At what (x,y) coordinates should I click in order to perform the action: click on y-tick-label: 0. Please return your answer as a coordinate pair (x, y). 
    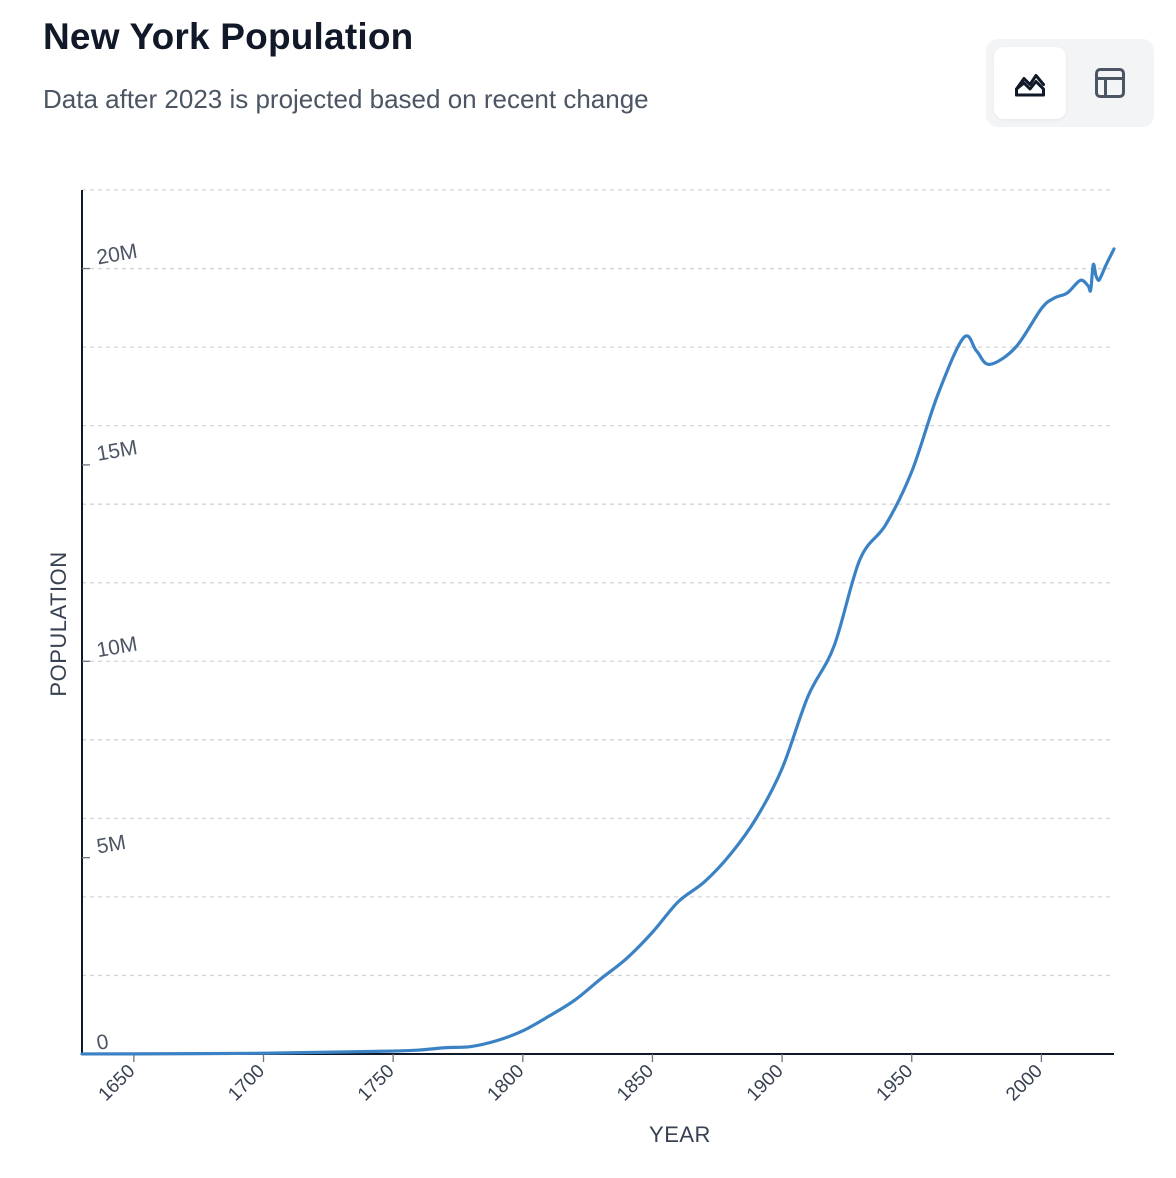
    Looking at the image, I should click on (103, 1042).